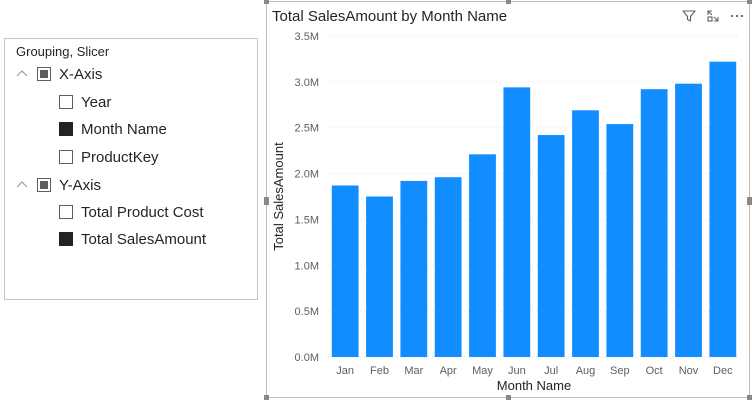 The image size is (752, 401). I want to click on item-label-total-product-cost: Total Product Cost, so click(142, 212).